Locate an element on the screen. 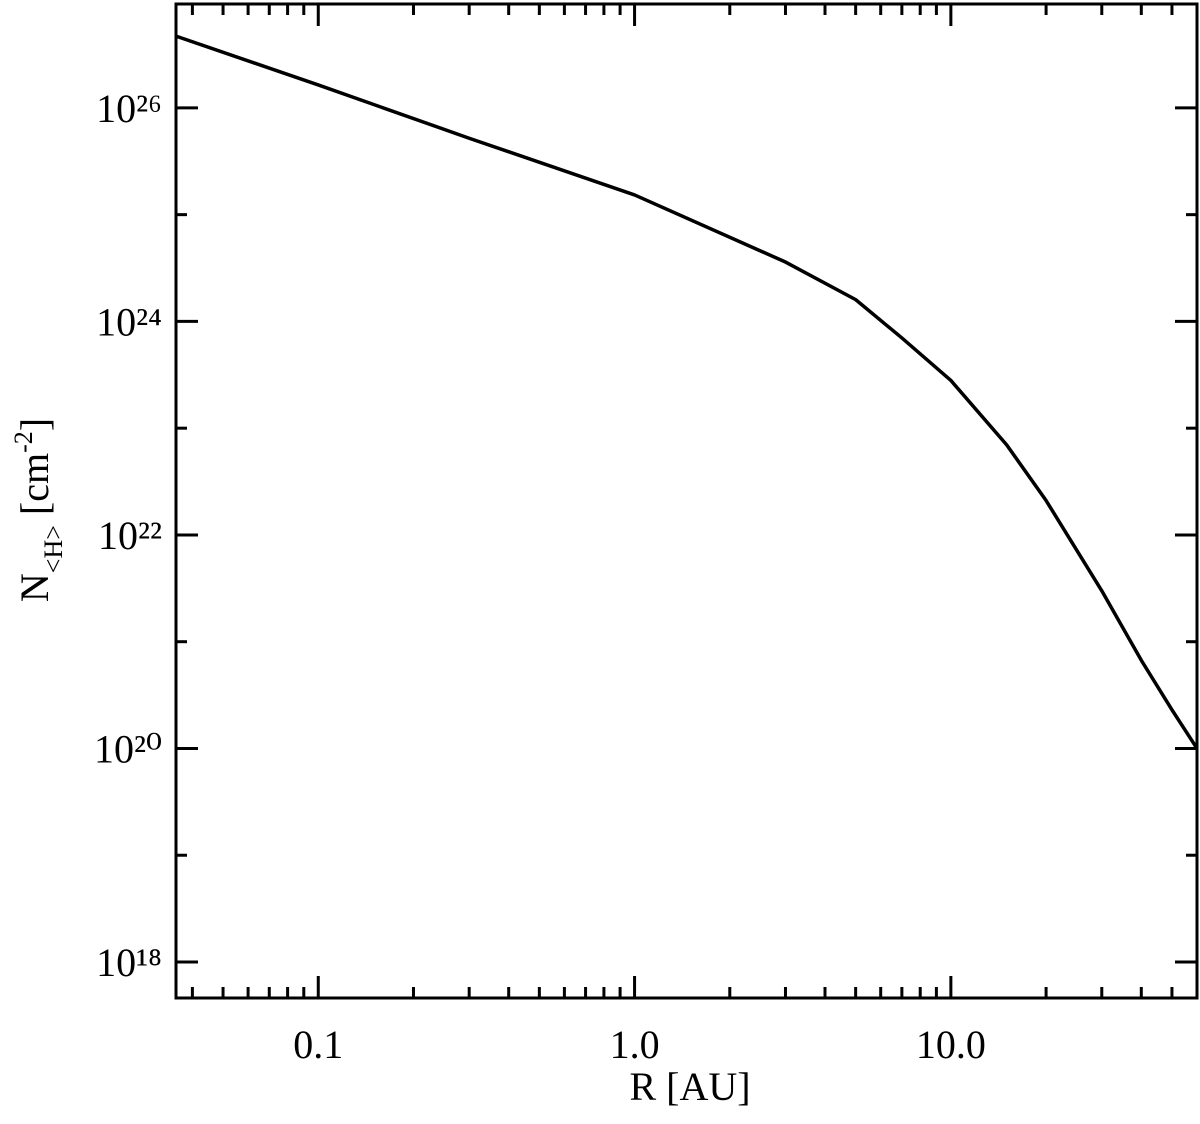 This screenshot has height=1124, width=1200. y-label-sub: <H> is located at coordinates (53, 549).